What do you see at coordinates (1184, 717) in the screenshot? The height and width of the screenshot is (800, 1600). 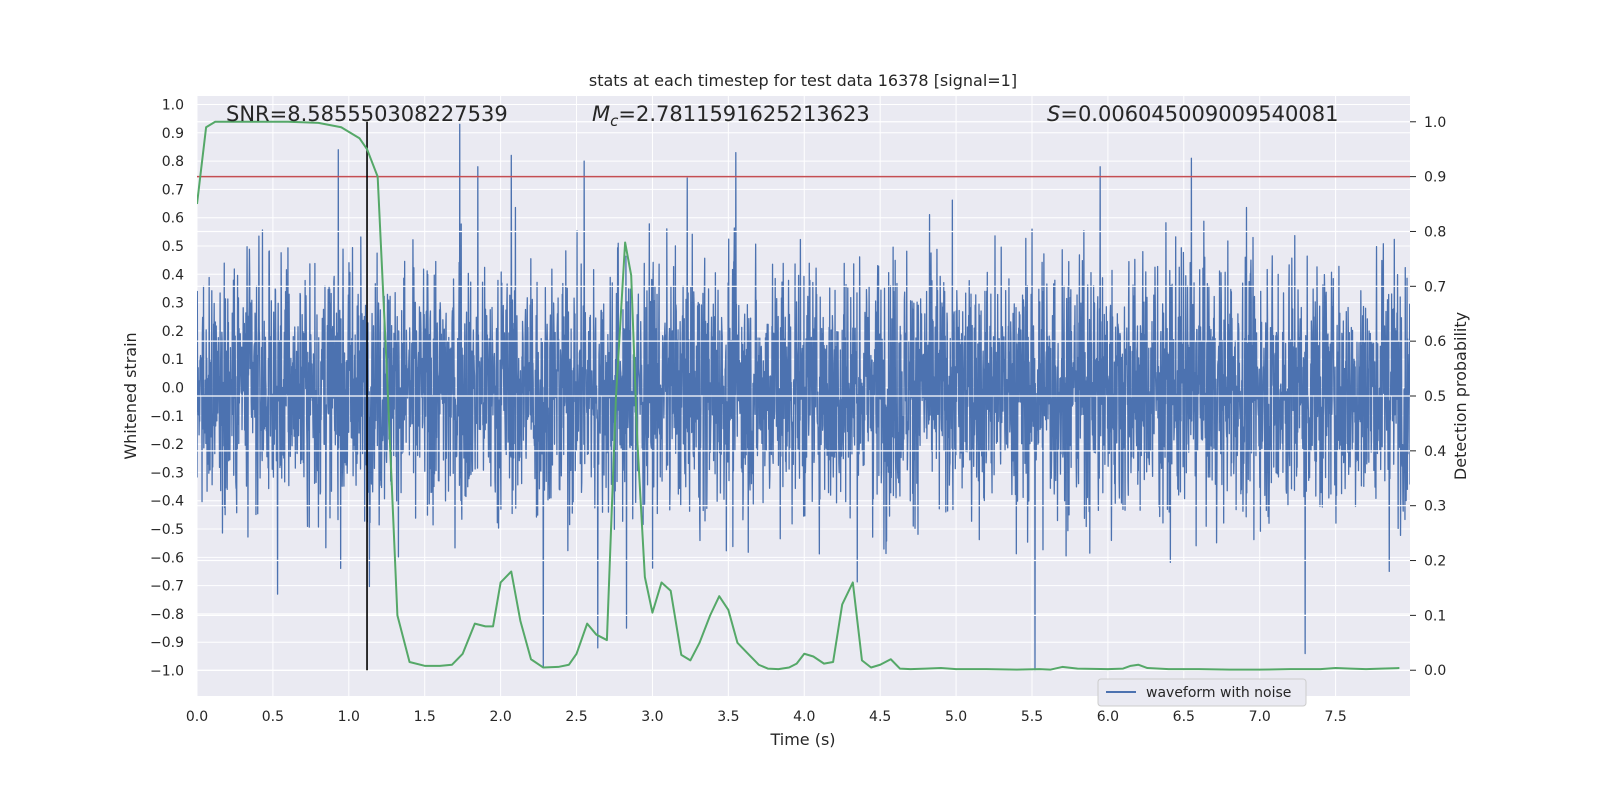 I see `x-tick-label: 6.5` at bounding box center [1184, 717].